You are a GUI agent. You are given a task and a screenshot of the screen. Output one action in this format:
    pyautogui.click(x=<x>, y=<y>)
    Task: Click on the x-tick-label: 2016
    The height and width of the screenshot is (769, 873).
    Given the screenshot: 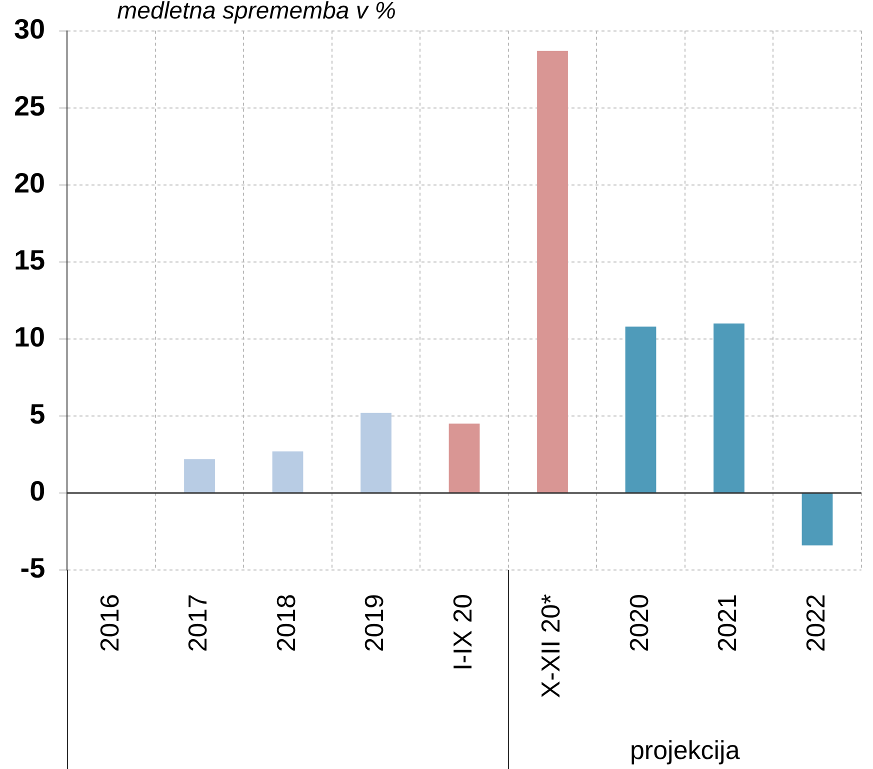 What is the action you would take?
    pyautogui.click(x=109, y=623)
    